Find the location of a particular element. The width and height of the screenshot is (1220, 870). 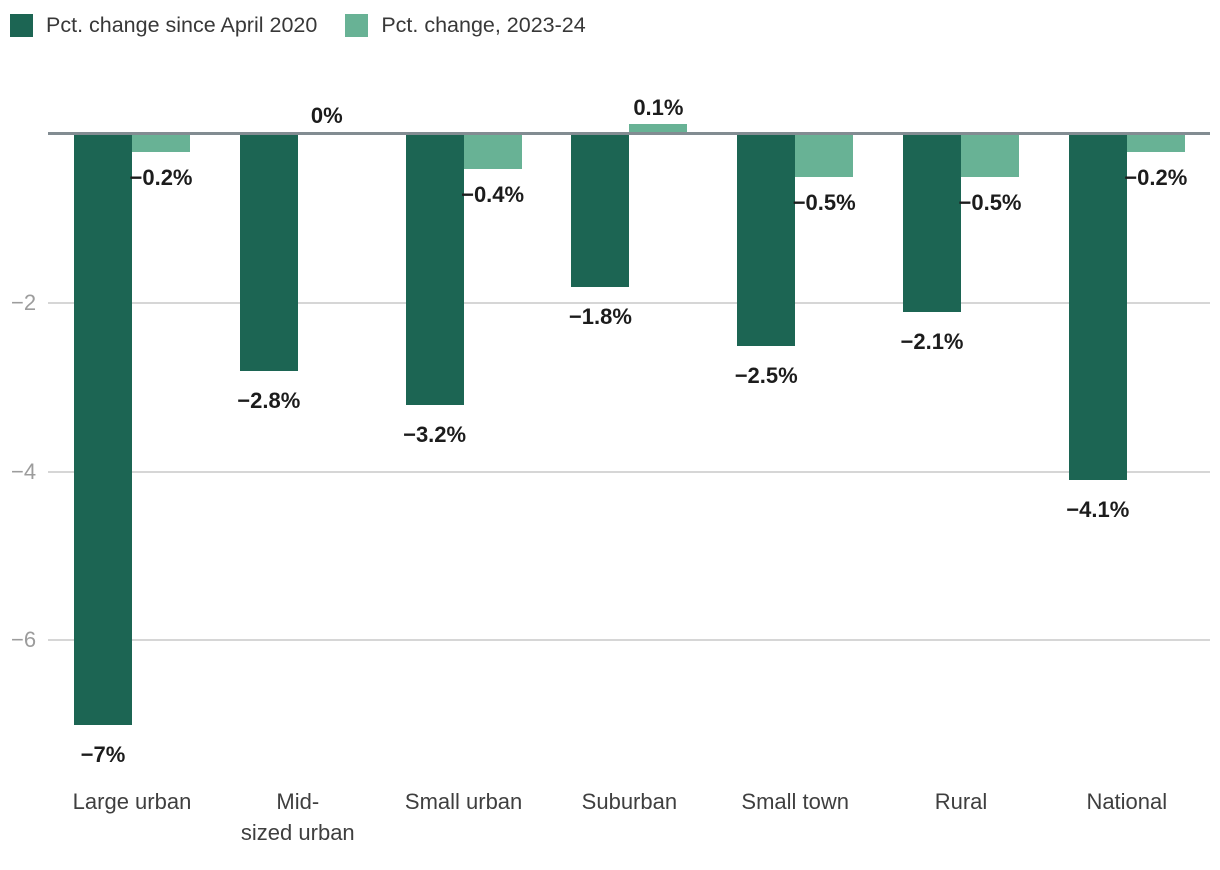

category-label-line: Mid- is located at coordinates (298, 801).